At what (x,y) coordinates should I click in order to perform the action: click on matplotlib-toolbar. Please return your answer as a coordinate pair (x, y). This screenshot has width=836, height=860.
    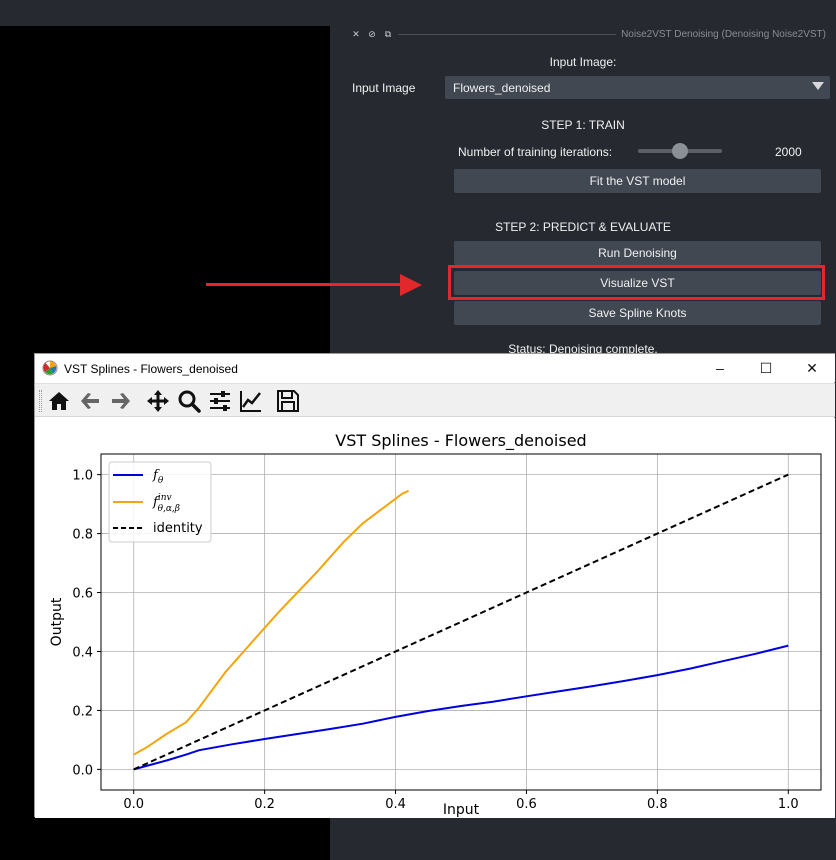
    Looking at the image, I should click on (435, 400).